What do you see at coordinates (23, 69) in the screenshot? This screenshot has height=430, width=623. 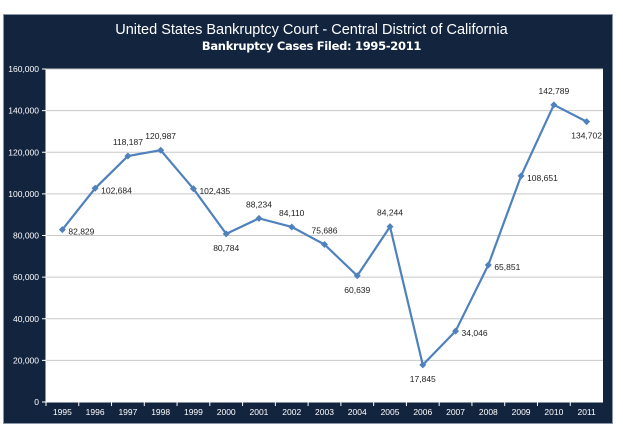 I see `y-tick-label: 160,000` at bounding box center [23, 69].